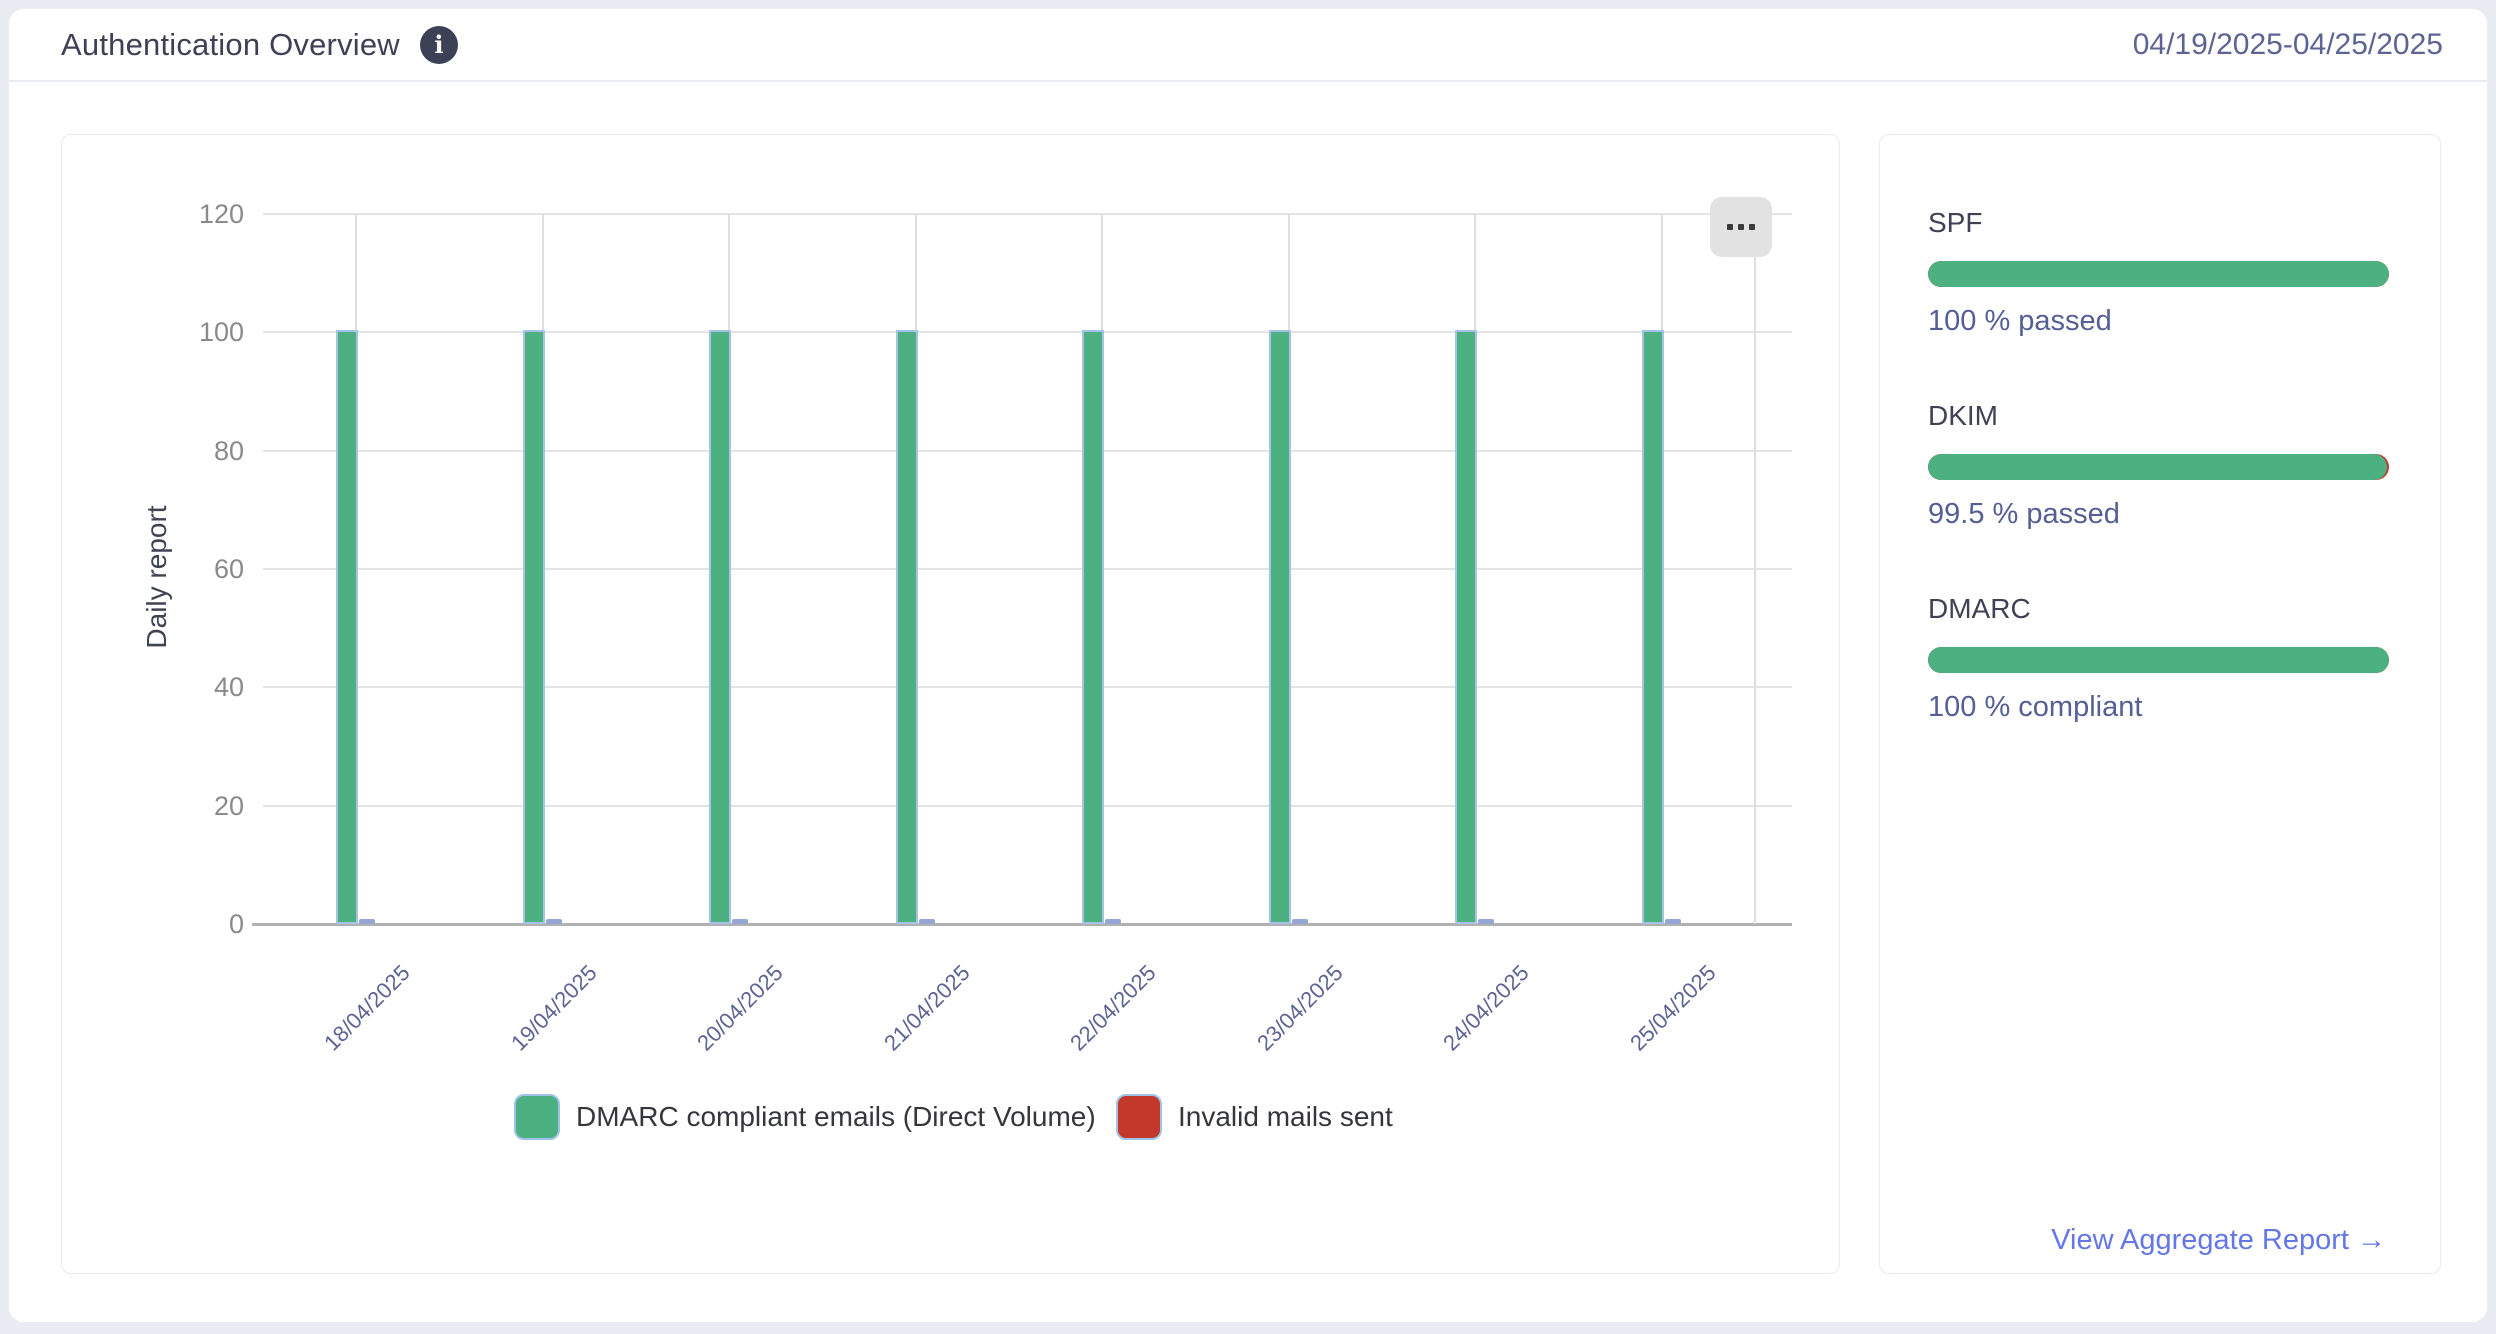  Describe the element at coordinates (228, 687) in the screenshot. I see `y-tick-label: 40` at that location.